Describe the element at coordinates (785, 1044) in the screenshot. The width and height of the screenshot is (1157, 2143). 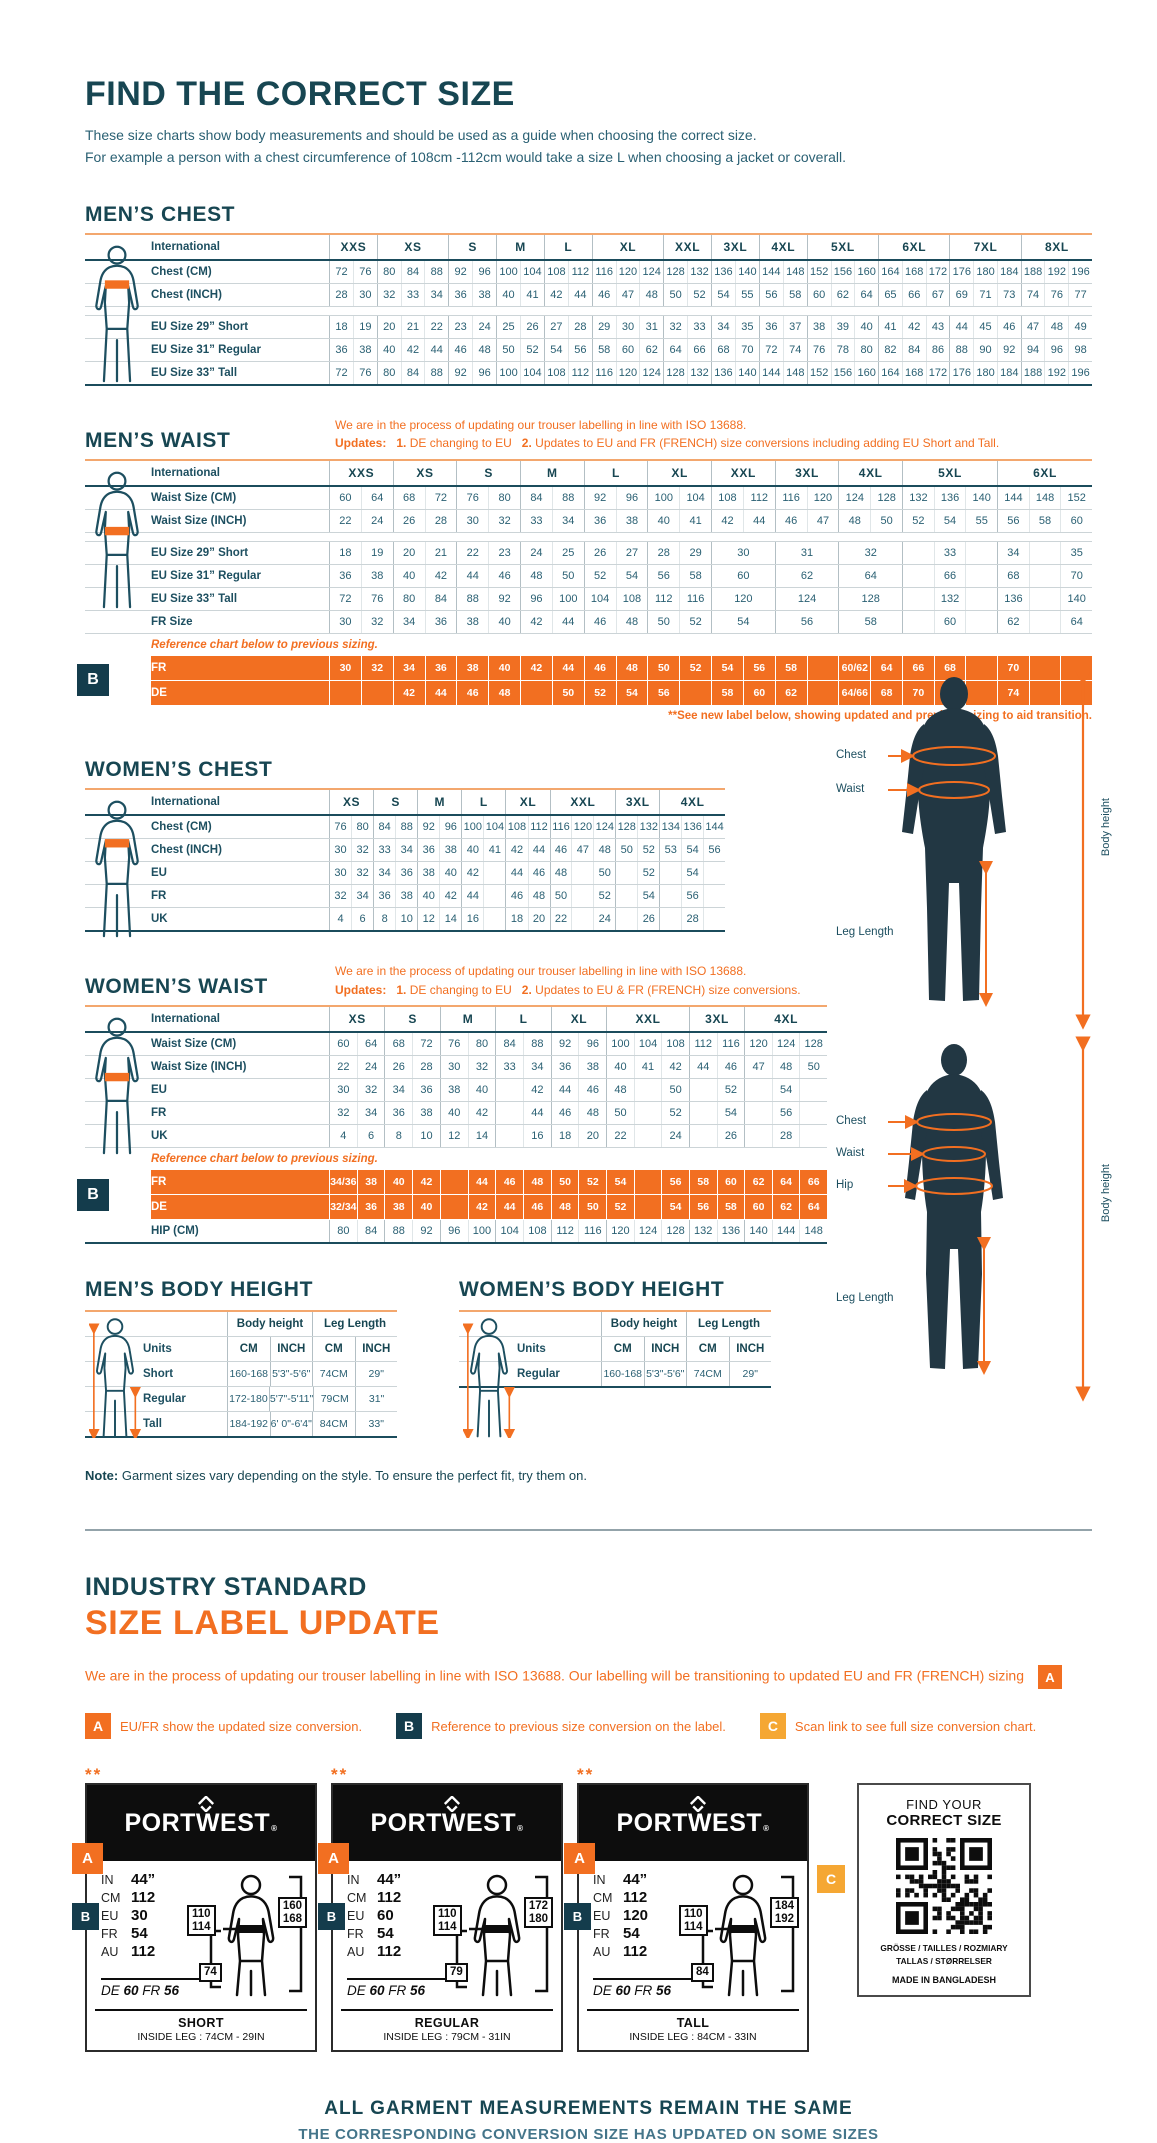
I see `size-value: 124` at that location.